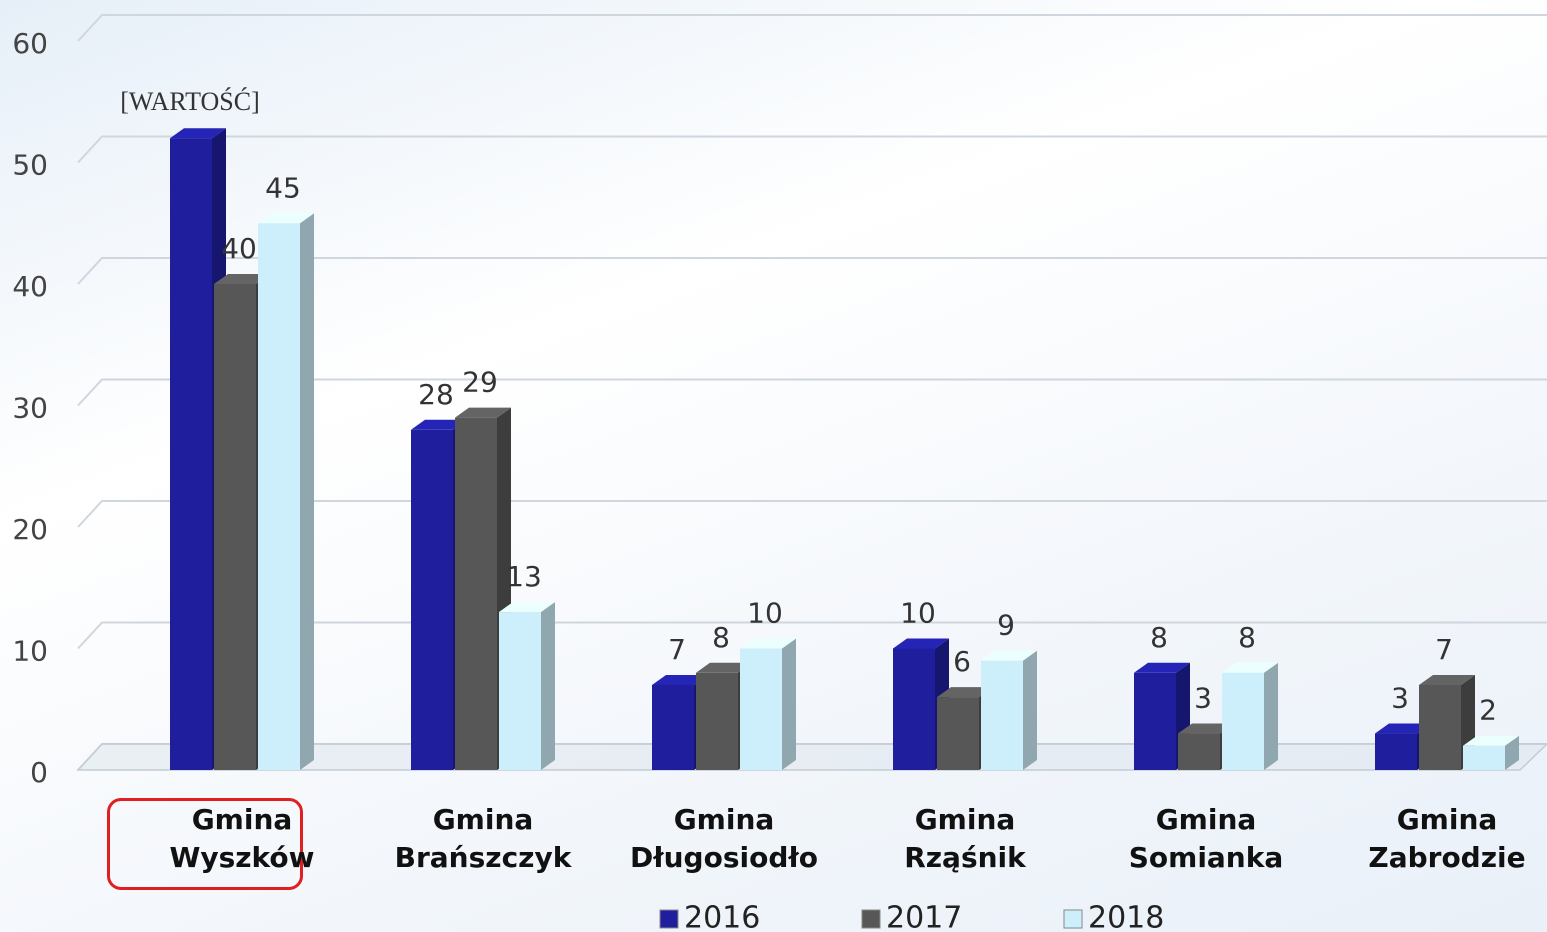  What do you see at coordinates (965, 838) in the screenshot?
I see `x-tick-label: Gmina Rząśnik` at bounding box center [965, 838].